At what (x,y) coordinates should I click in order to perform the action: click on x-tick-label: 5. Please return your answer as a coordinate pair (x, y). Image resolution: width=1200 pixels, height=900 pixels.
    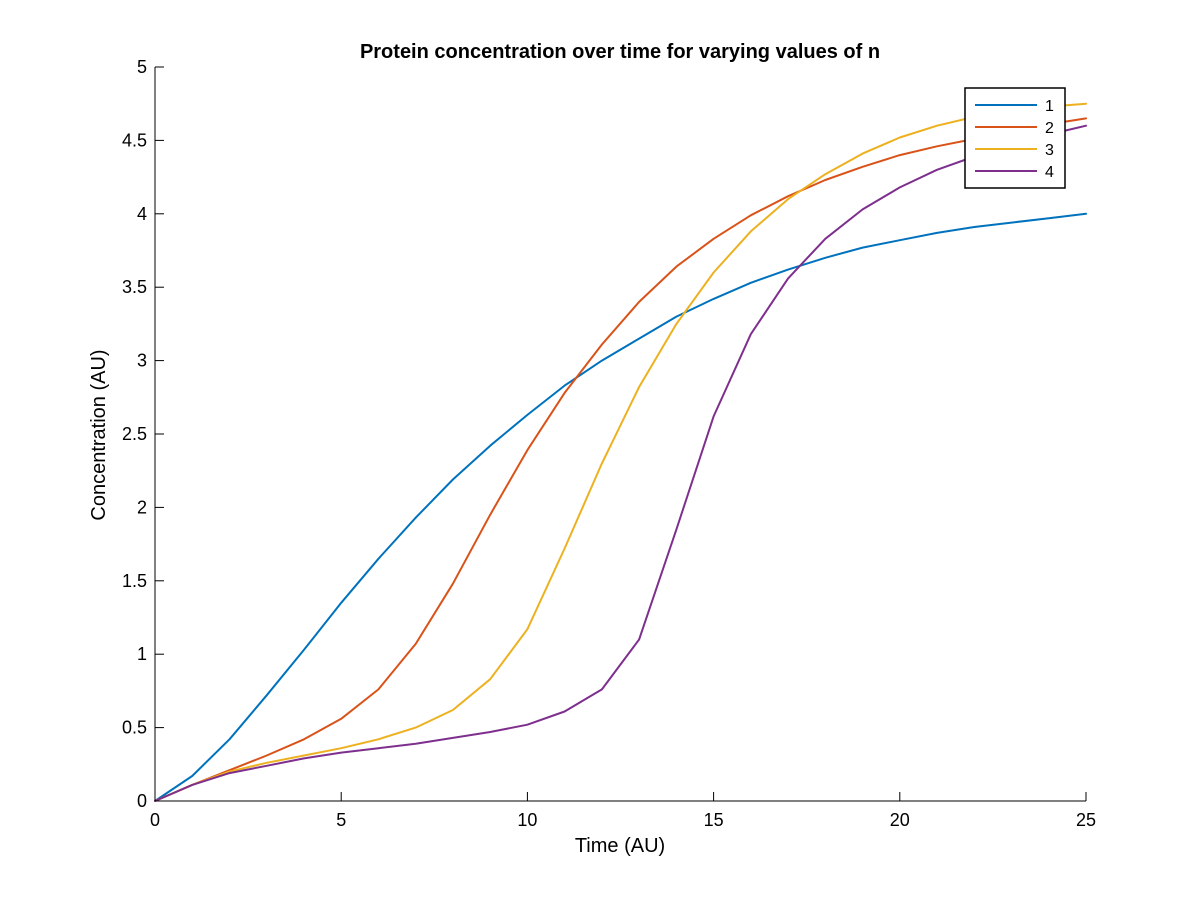
    Looking at the image, I should click on (341, 820).